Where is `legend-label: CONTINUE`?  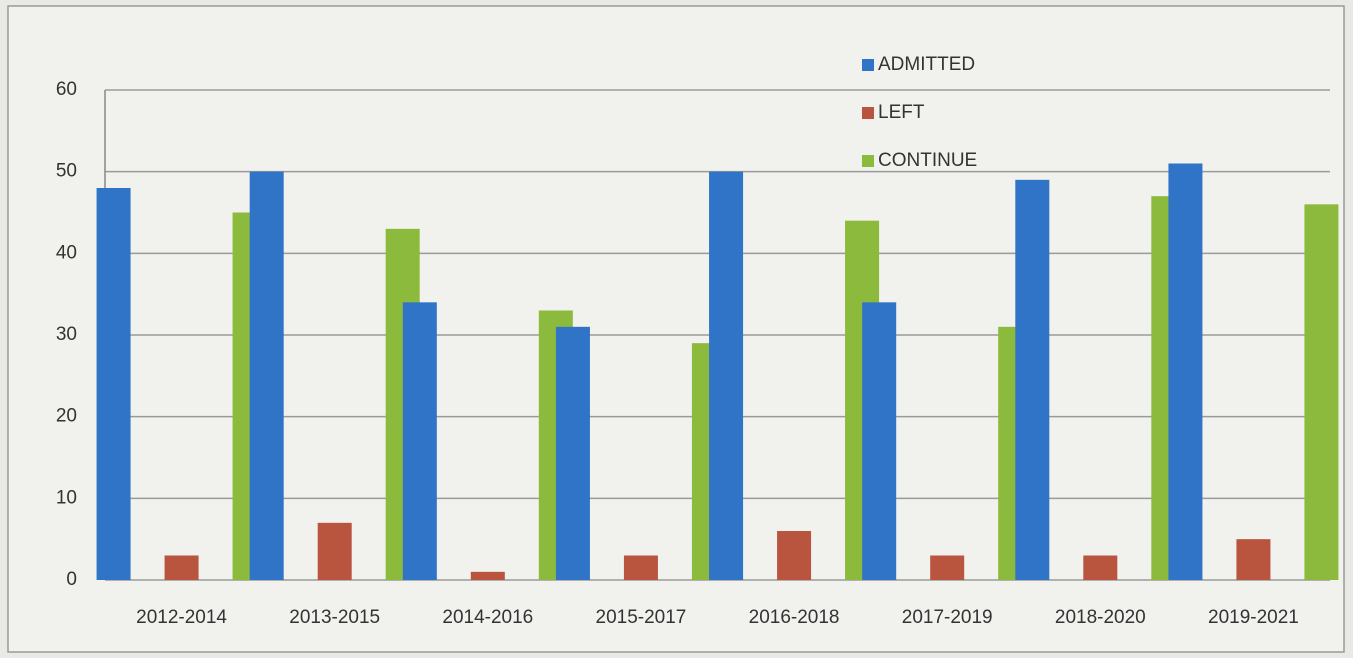 legend-label: CONTINUE is located at coordinates (927, 160).